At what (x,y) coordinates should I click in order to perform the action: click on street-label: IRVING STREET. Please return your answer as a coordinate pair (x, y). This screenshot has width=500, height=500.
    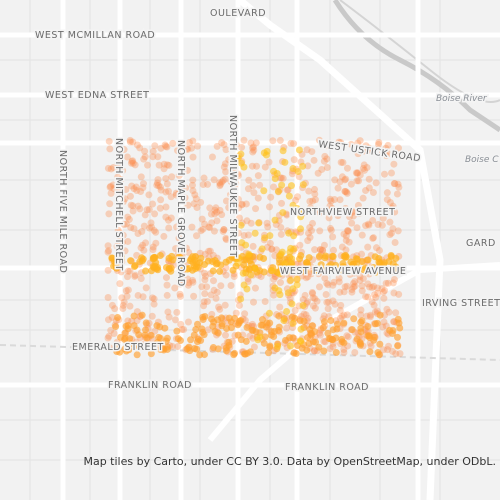
    Looking at the image, I should click on (461, 303).